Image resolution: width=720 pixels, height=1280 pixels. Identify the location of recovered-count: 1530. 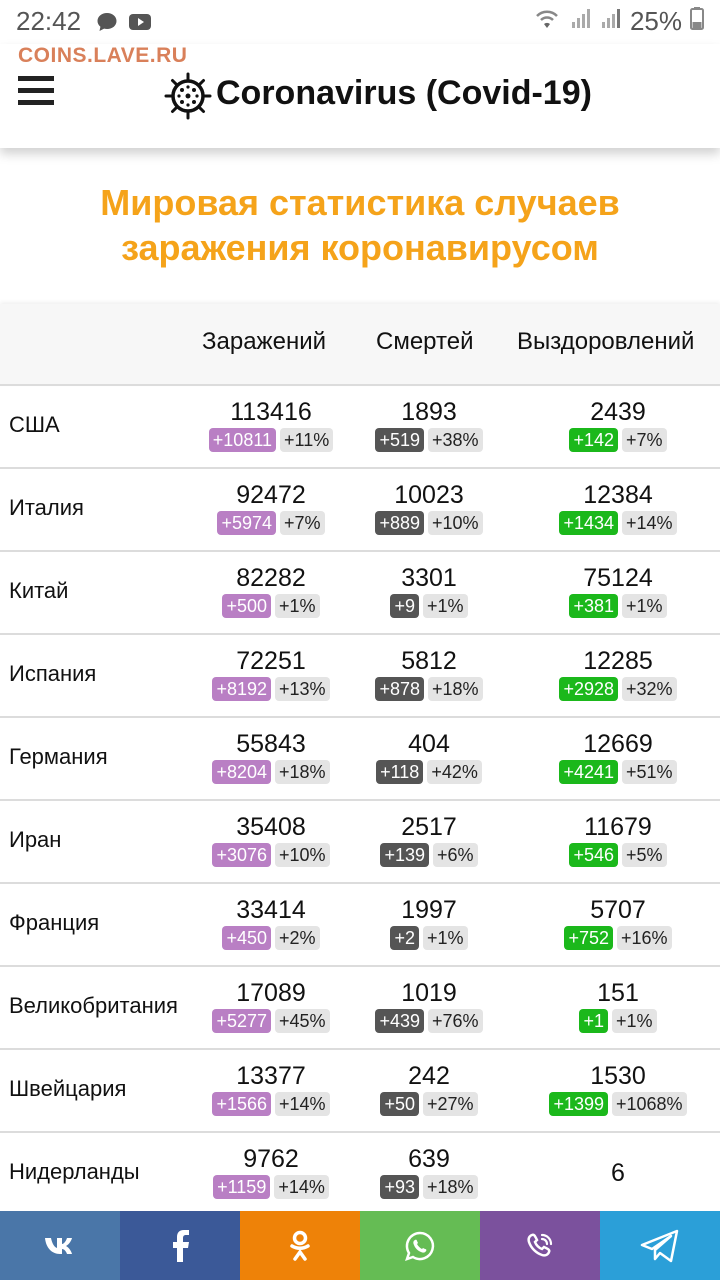
(618, 1076).